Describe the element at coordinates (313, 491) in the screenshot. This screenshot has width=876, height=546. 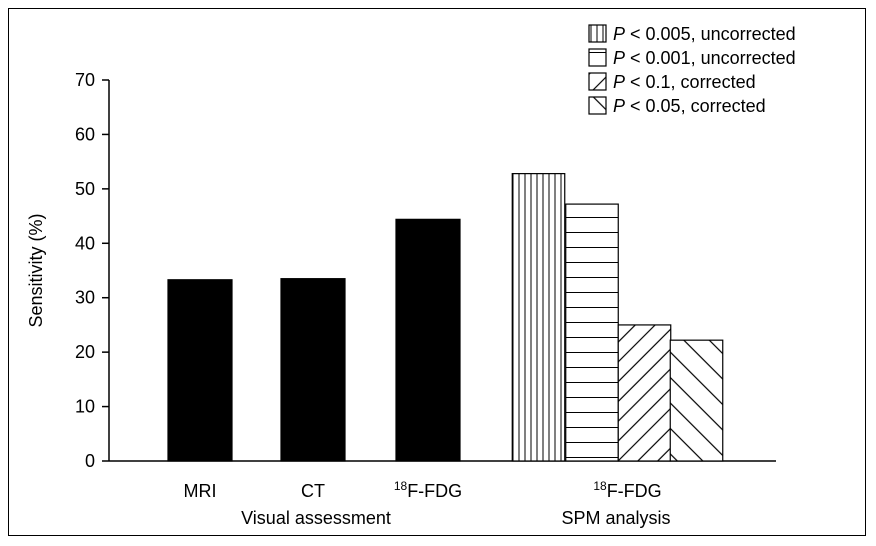
I see `x-tick-label: CT` at that location.